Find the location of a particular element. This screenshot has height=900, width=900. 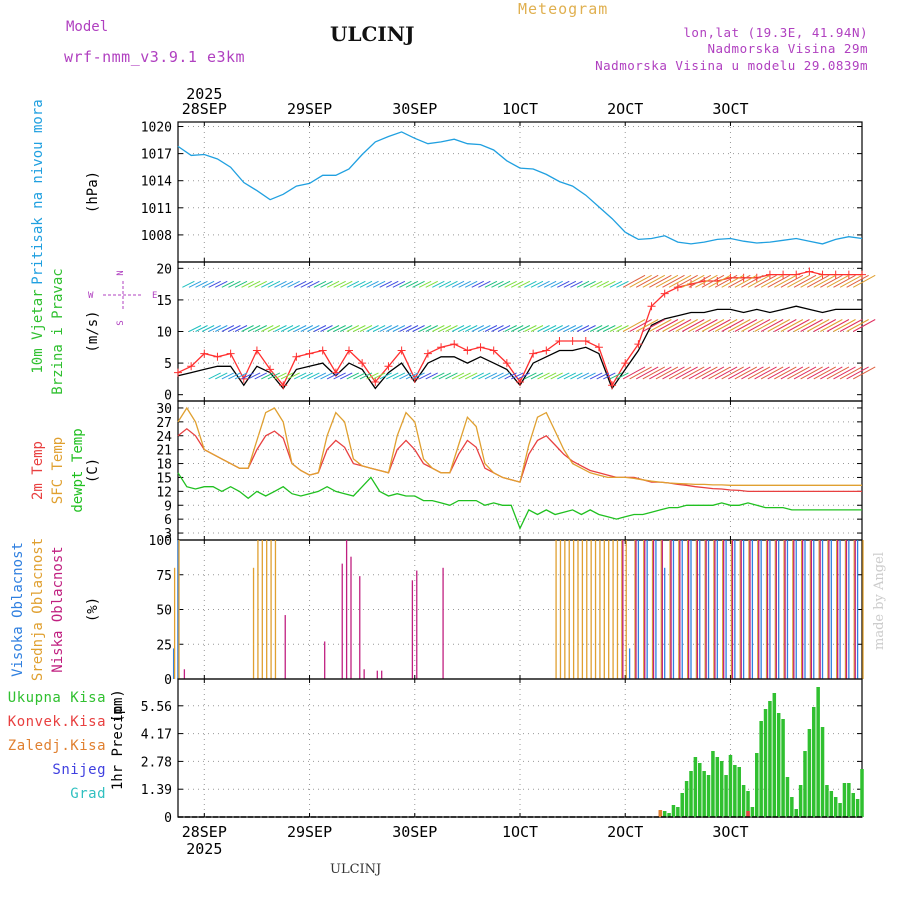

ytick-label-wind: 15 is located at coordinates (164, 301).